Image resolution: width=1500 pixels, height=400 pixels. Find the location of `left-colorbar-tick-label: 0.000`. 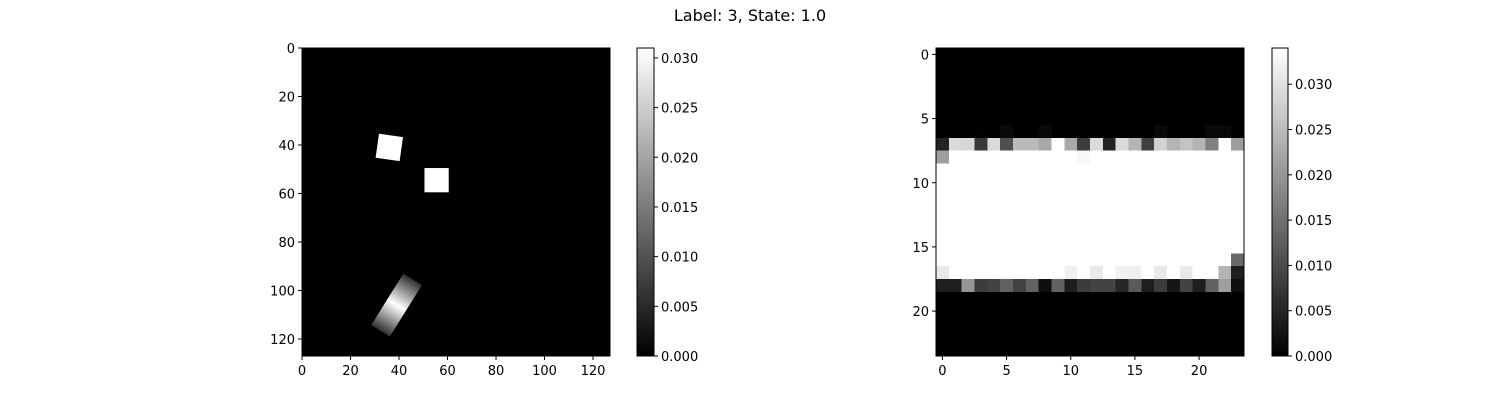

left-colorbar-tick-label: 0.000 is located at coordinates (679, 357).